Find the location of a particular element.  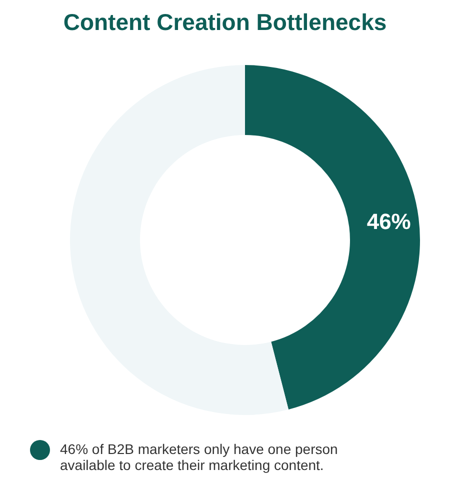

data-label: 46% is located at coordinates (388, 221).